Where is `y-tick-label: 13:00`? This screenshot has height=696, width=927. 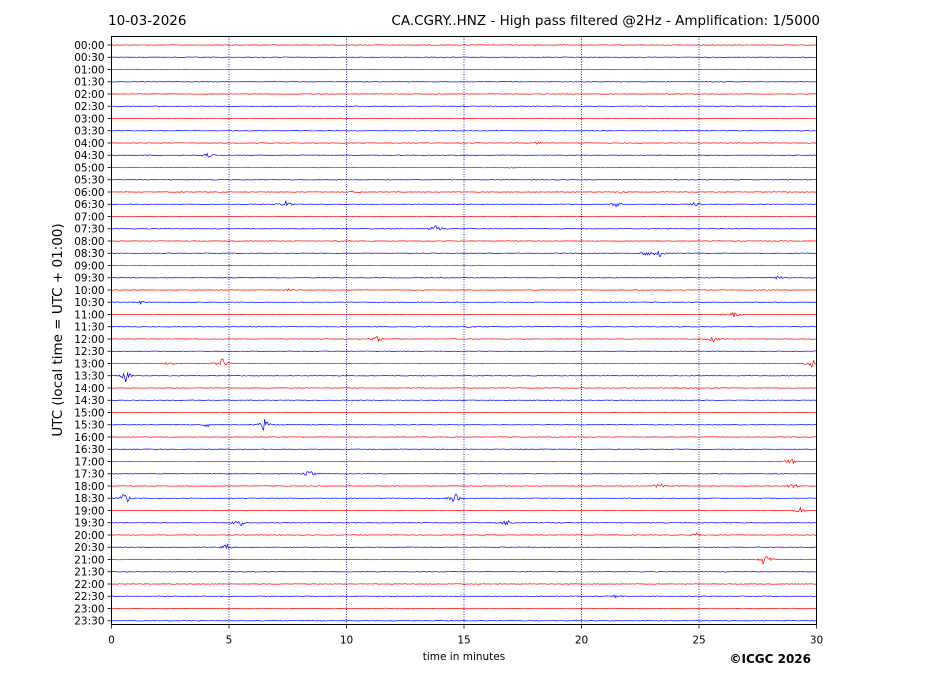
y-tick-label: 13:00 is located at coordinates (89, 364).